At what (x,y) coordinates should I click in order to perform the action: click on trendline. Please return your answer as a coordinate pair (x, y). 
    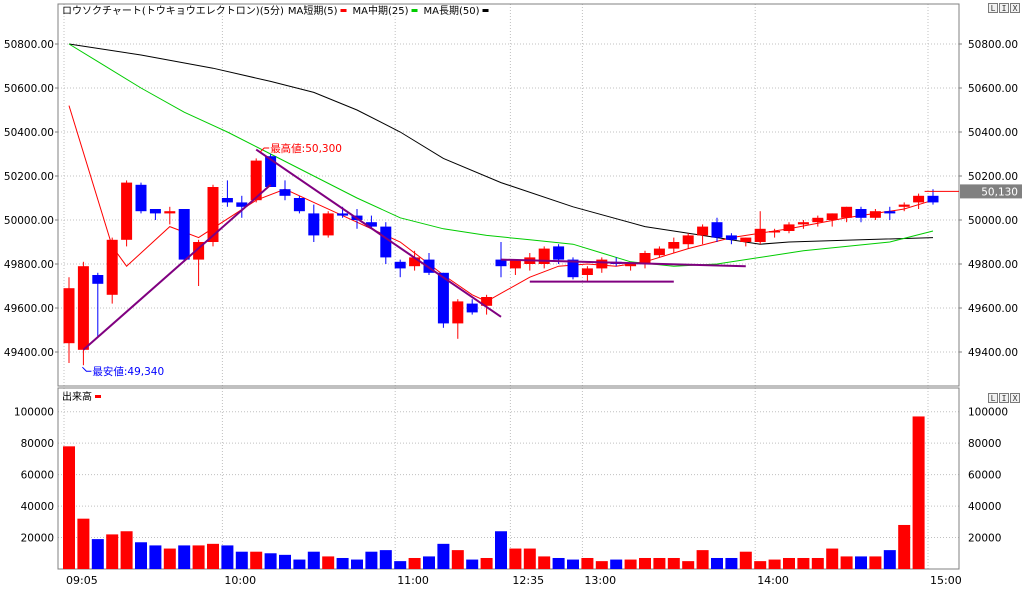
    Looking at the image, I should click on (177, 267).